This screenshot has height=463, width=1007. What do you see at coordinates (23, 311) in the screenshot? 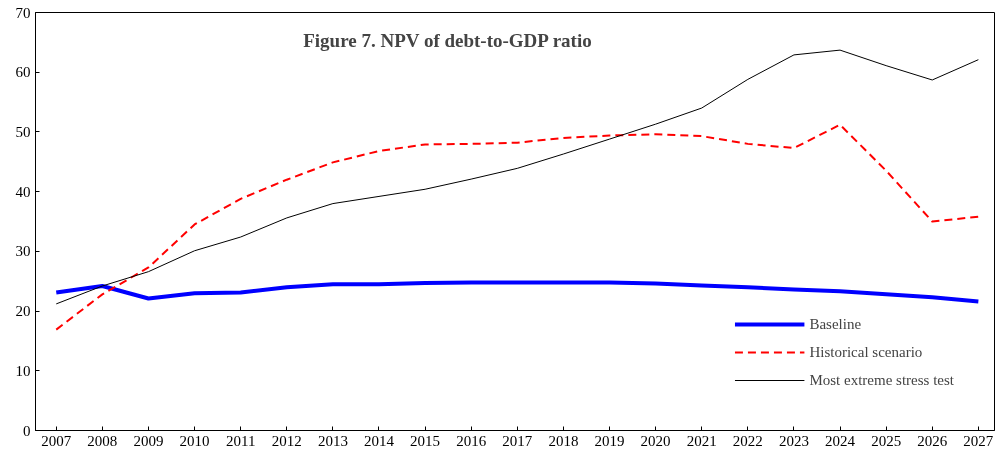
I see `y-tick-label: 20` at bounding box center [23, 311].